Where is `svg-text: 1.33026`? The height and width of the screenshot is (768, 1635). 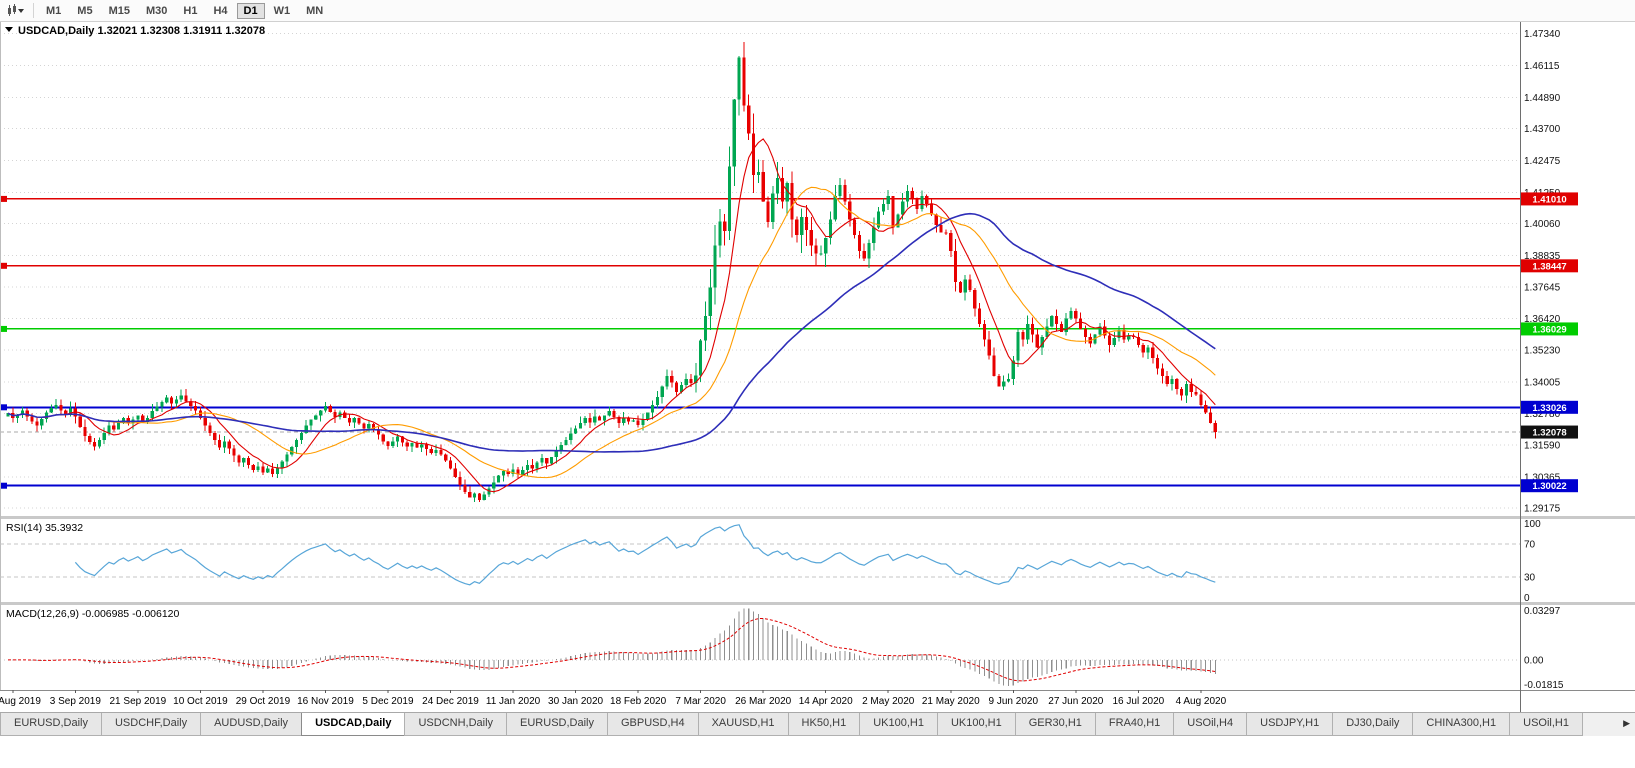 svg-text: 1.33026 is located at coordinates (1549, 408).